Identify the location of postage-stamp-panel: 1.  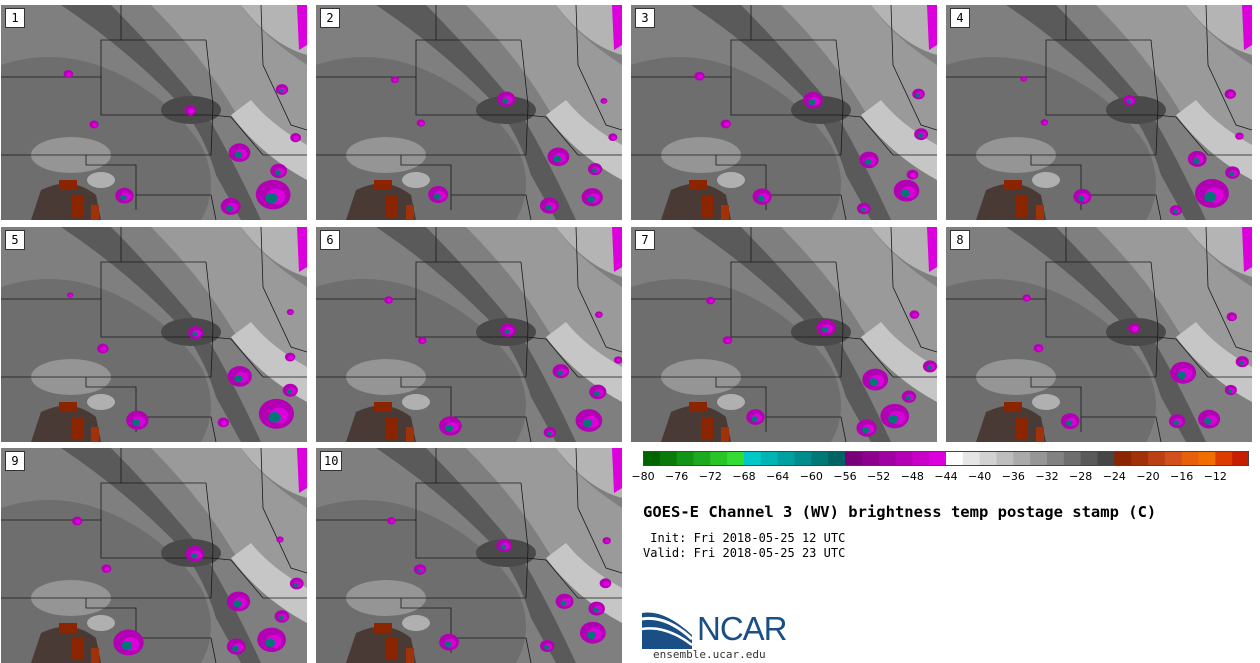
(154, 112).